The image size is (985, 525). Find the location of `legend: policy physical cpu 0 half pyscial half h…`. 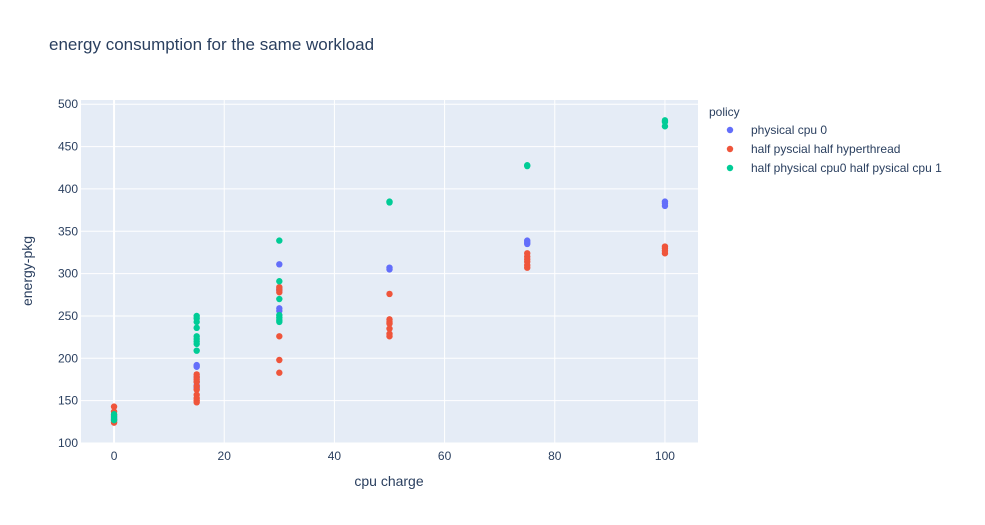

legend: policy physical cpu 0 half pyscial half h… is located at coordinates (825, 140).